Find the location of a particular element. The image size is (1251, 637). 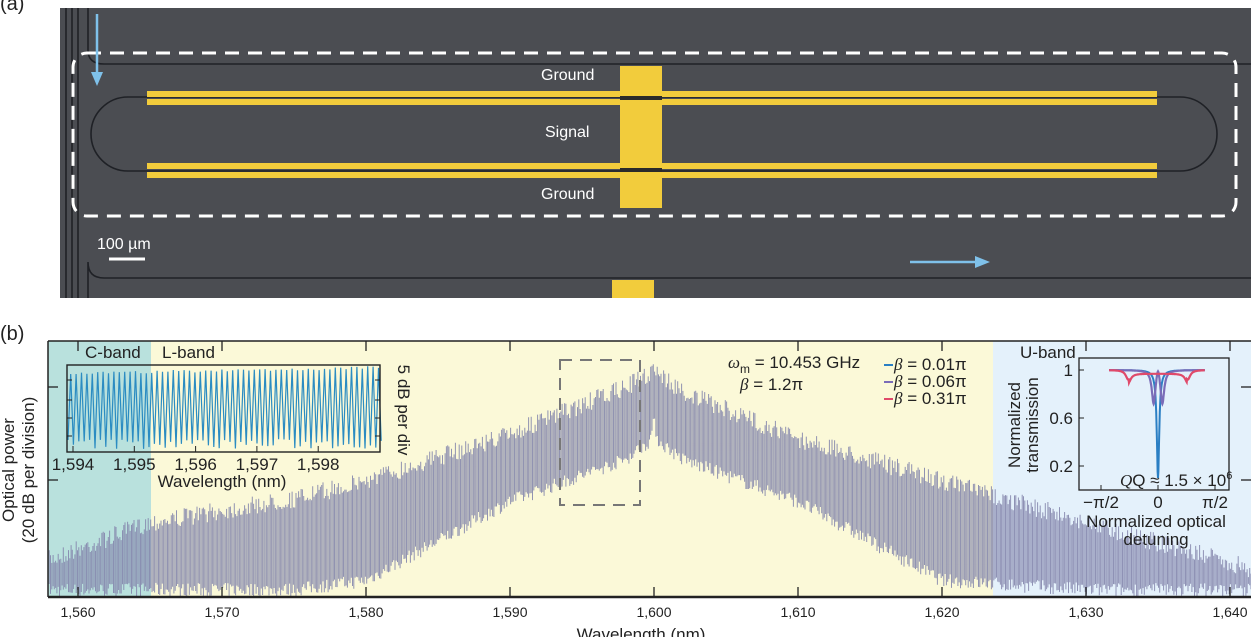

inset2-y-tick-label: 0.6 is located at coordinates (1061, 418).